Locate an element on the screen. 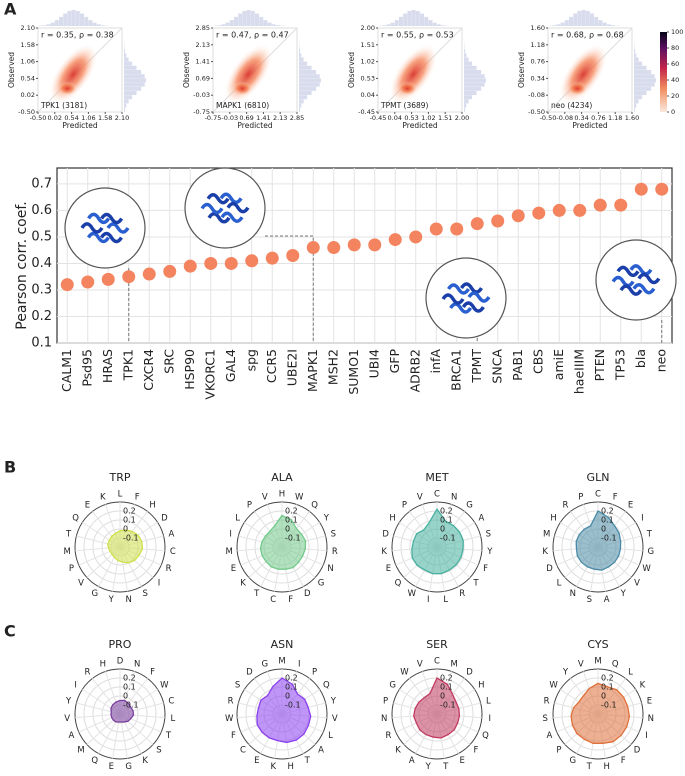 The height and width of the screenshot is (776, 685). y-tick-label: 1.06 is located at coordinates (28, 62).